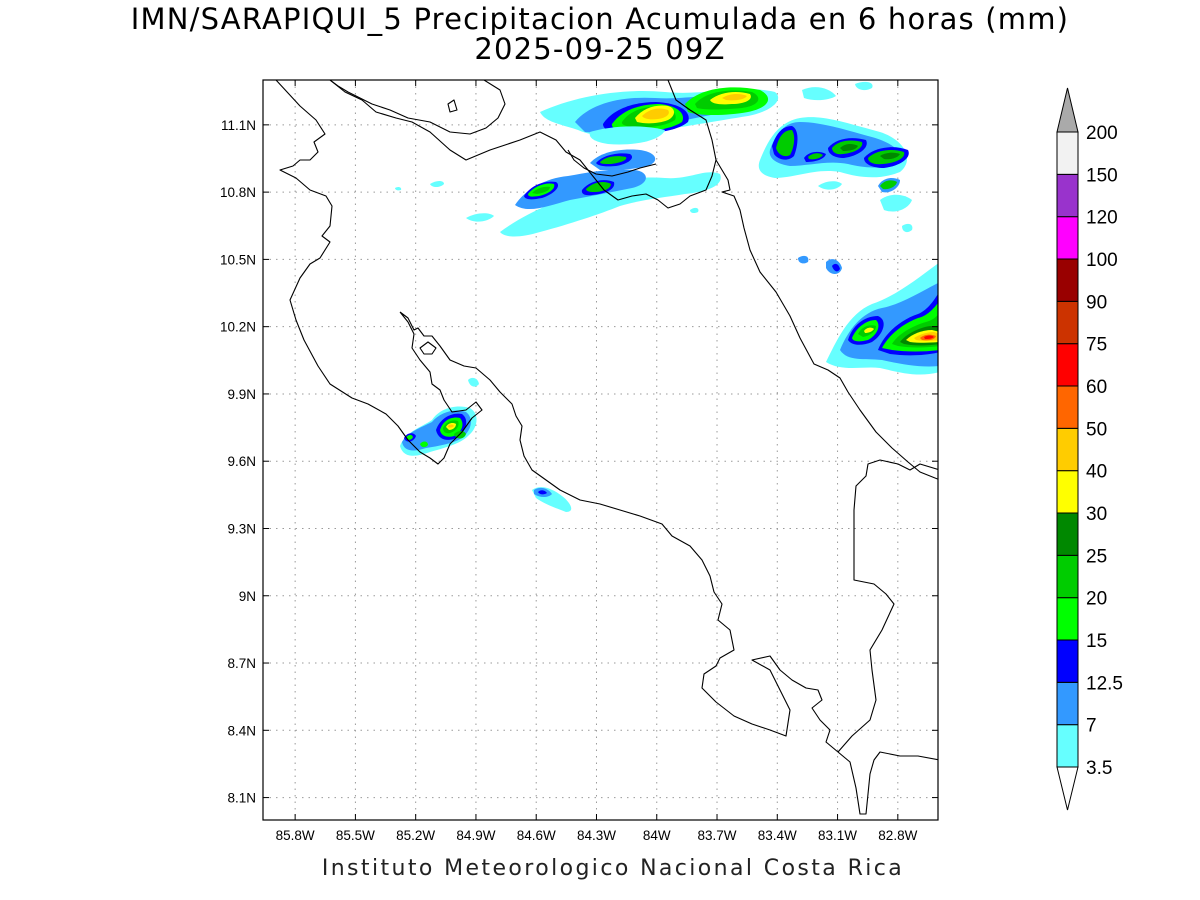 The width and height of the screenshot is (1200, 900). Describe the element at coordinates (1096, 599) in the screenshot. I see `colorbar-level-label: 20` at that location.